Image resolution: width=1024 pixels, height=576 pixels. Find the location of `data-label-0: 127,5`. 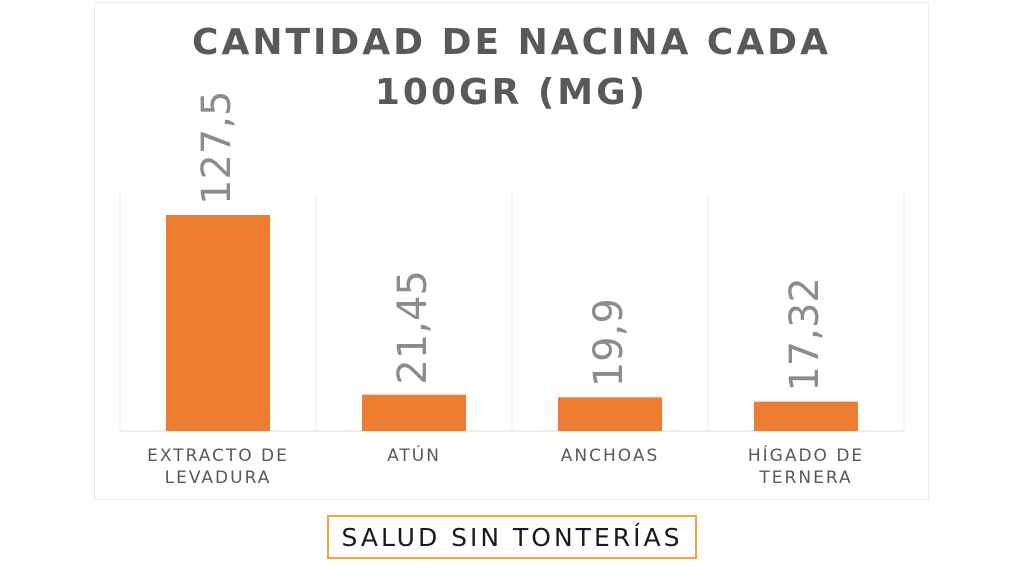

data-label-0: 127,5 is located at coordinates (217, 147).